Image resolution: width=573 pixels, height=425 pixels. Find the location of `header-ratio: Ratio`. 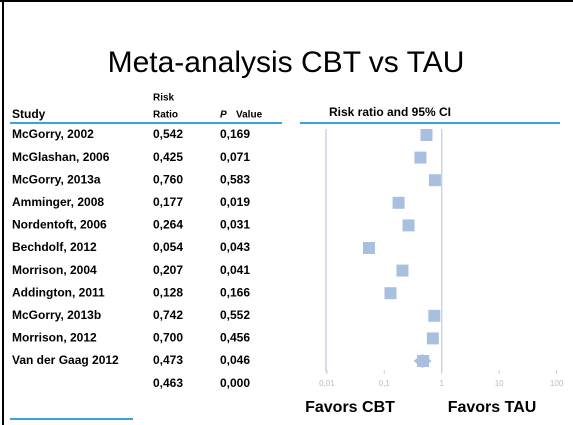

header-ratio: Ratio is located at coordinates (165, 115).